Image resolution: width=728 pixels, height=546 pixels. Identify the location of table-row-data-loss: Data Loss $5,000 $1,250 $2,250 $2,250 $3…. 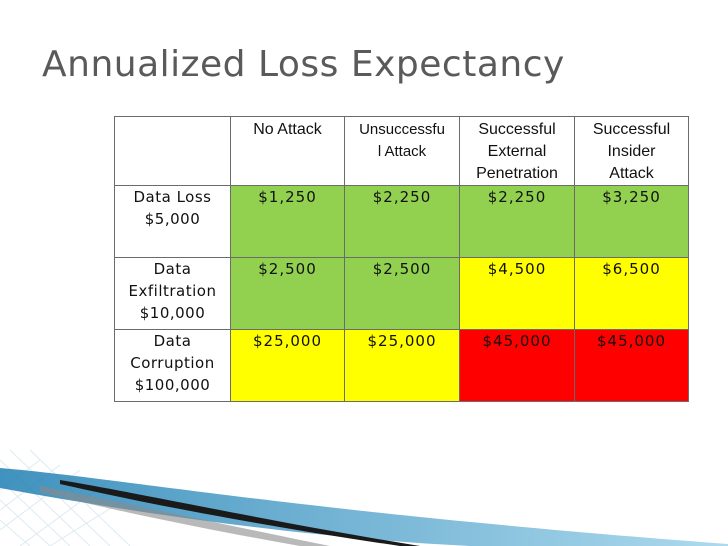
(401, 221).